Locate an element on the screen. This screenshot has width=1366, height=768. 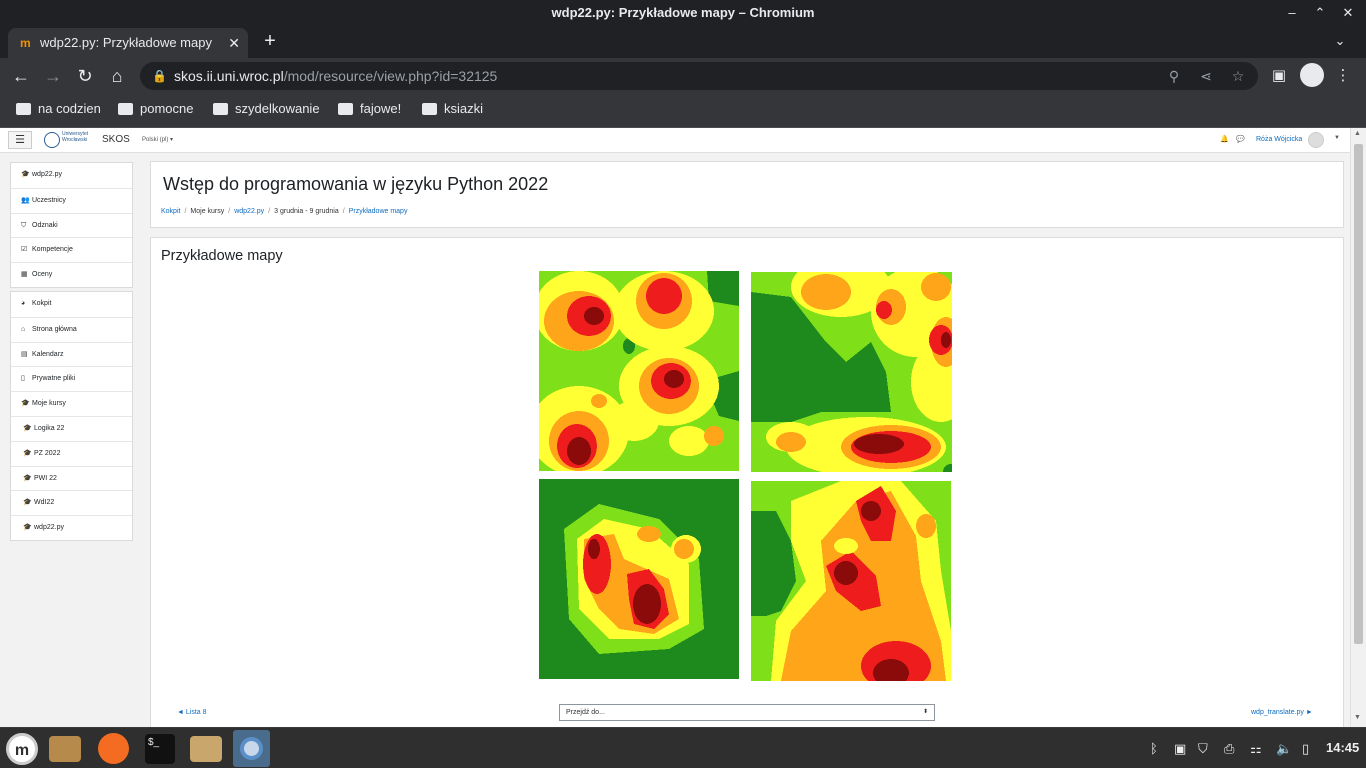
sidebar-item-competencies: ☑ Kompetencje is located at coordinates (71, 249).